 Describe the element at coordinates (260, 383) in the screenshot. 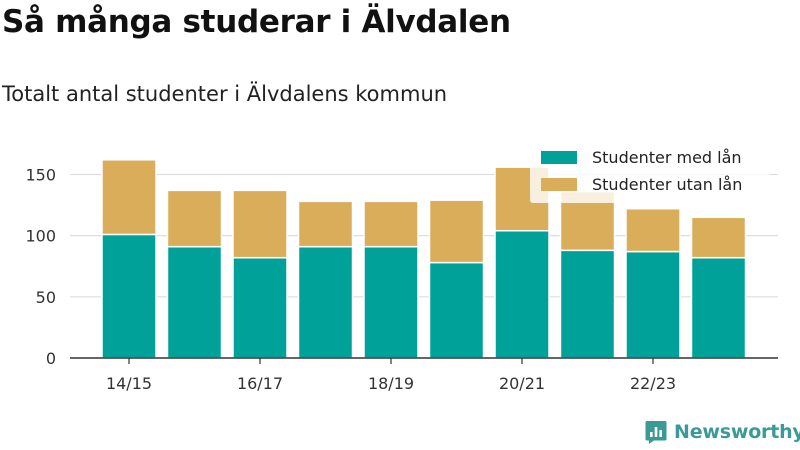

I see `x-tick-label: 16/17` at that location.